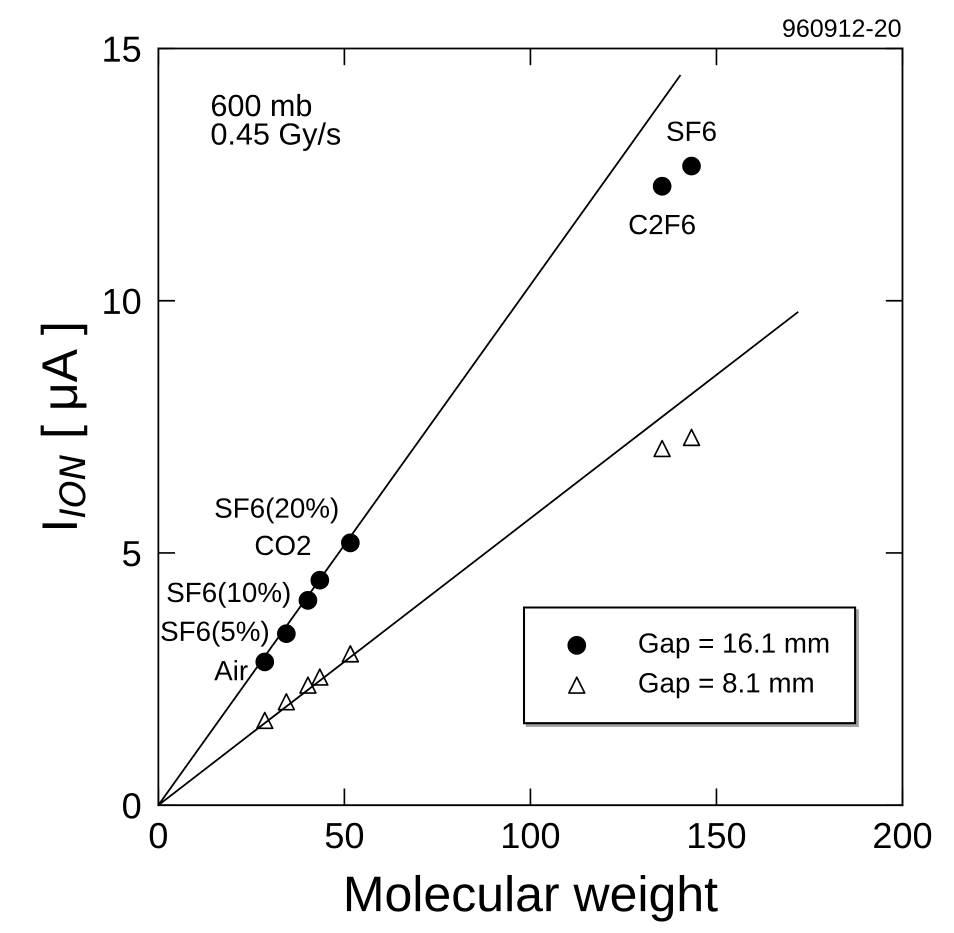  What do you see at coordinates (345, 835) in the screenshot?
I see `x-tick-label: 50` at bounding box center [345, 835].